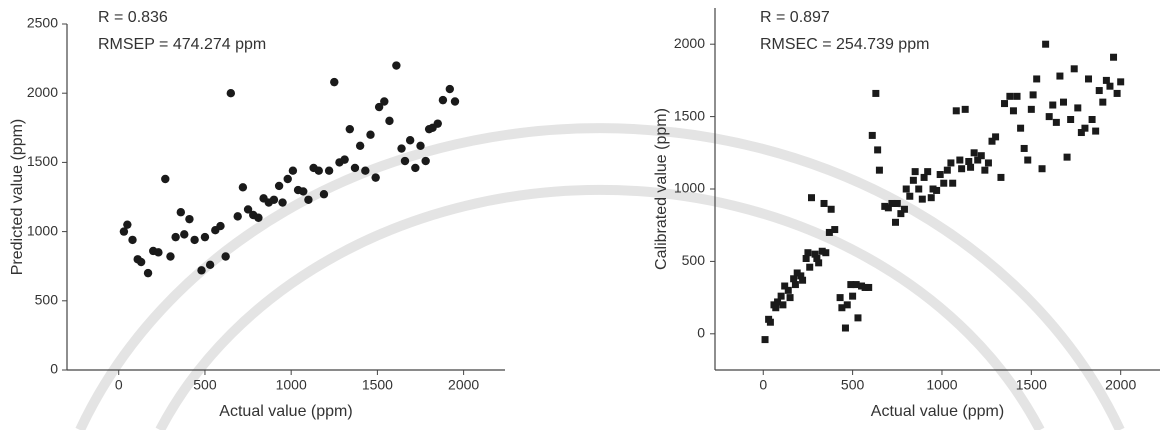  Describe the element at coordinates (795, 17) in the screenshot. I see `annotation: R = 0.897` at that location.